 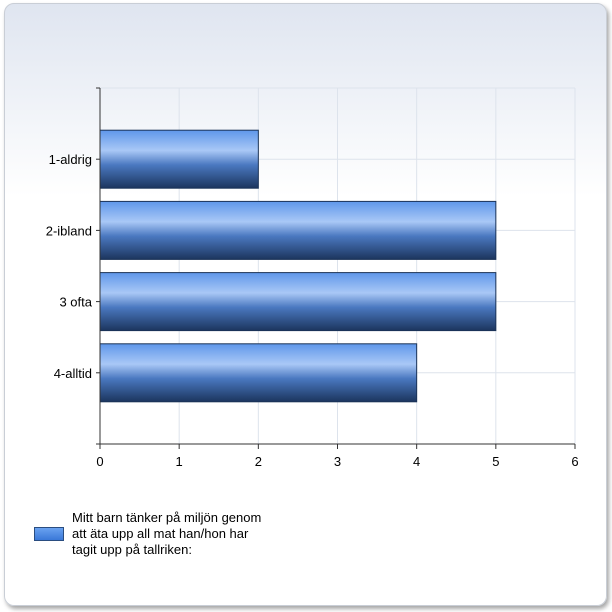 I want to click on bar-3 ofta, so click(x=298, y=302).